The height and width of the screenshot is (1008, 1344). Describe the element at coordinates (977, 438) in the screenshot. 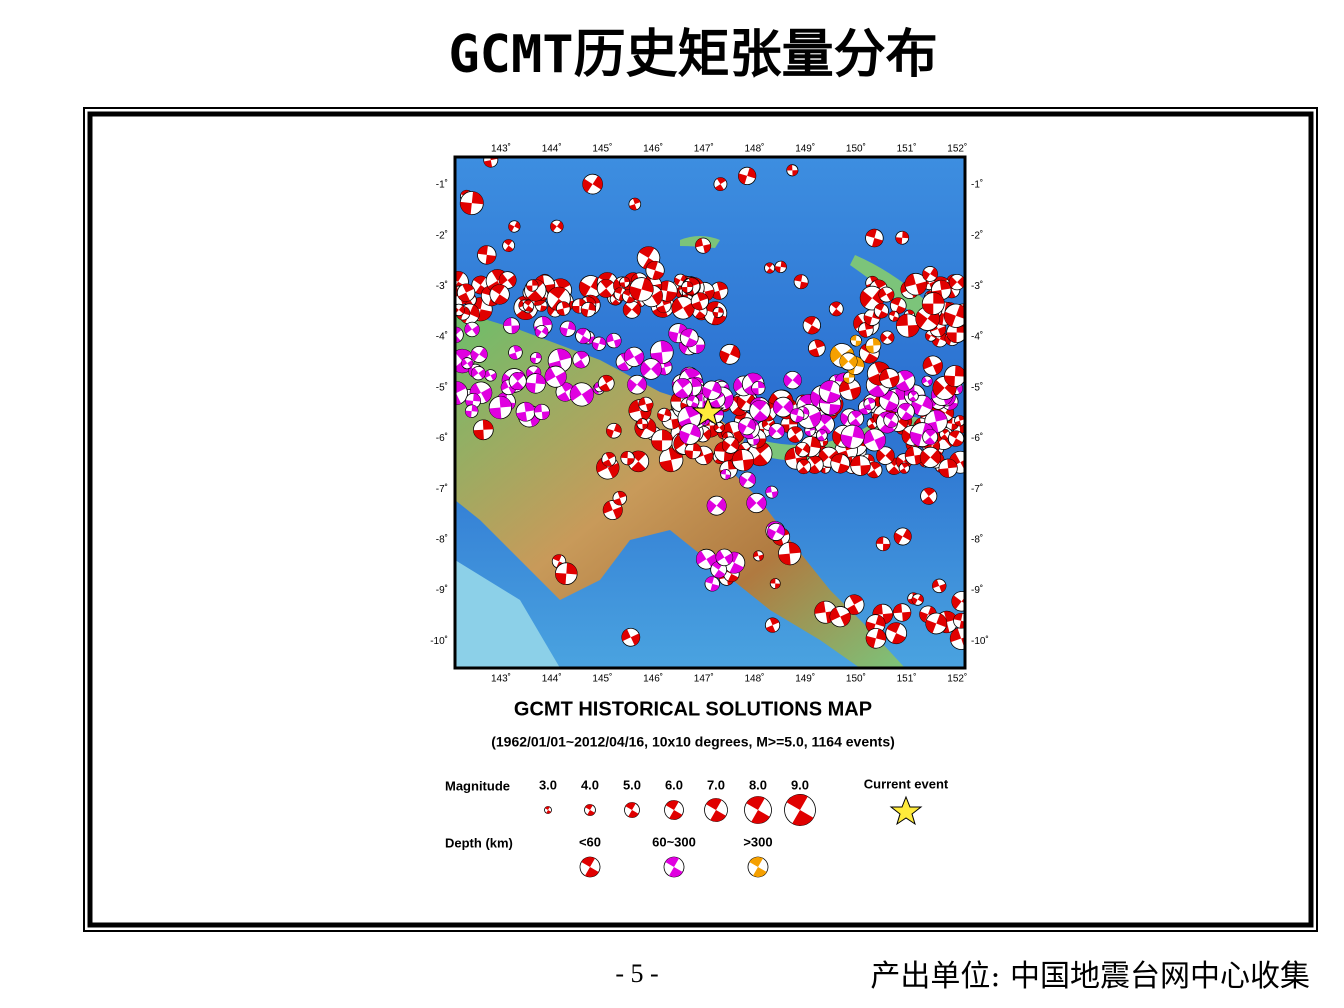

I see `lat-label: -6˚` at that location.